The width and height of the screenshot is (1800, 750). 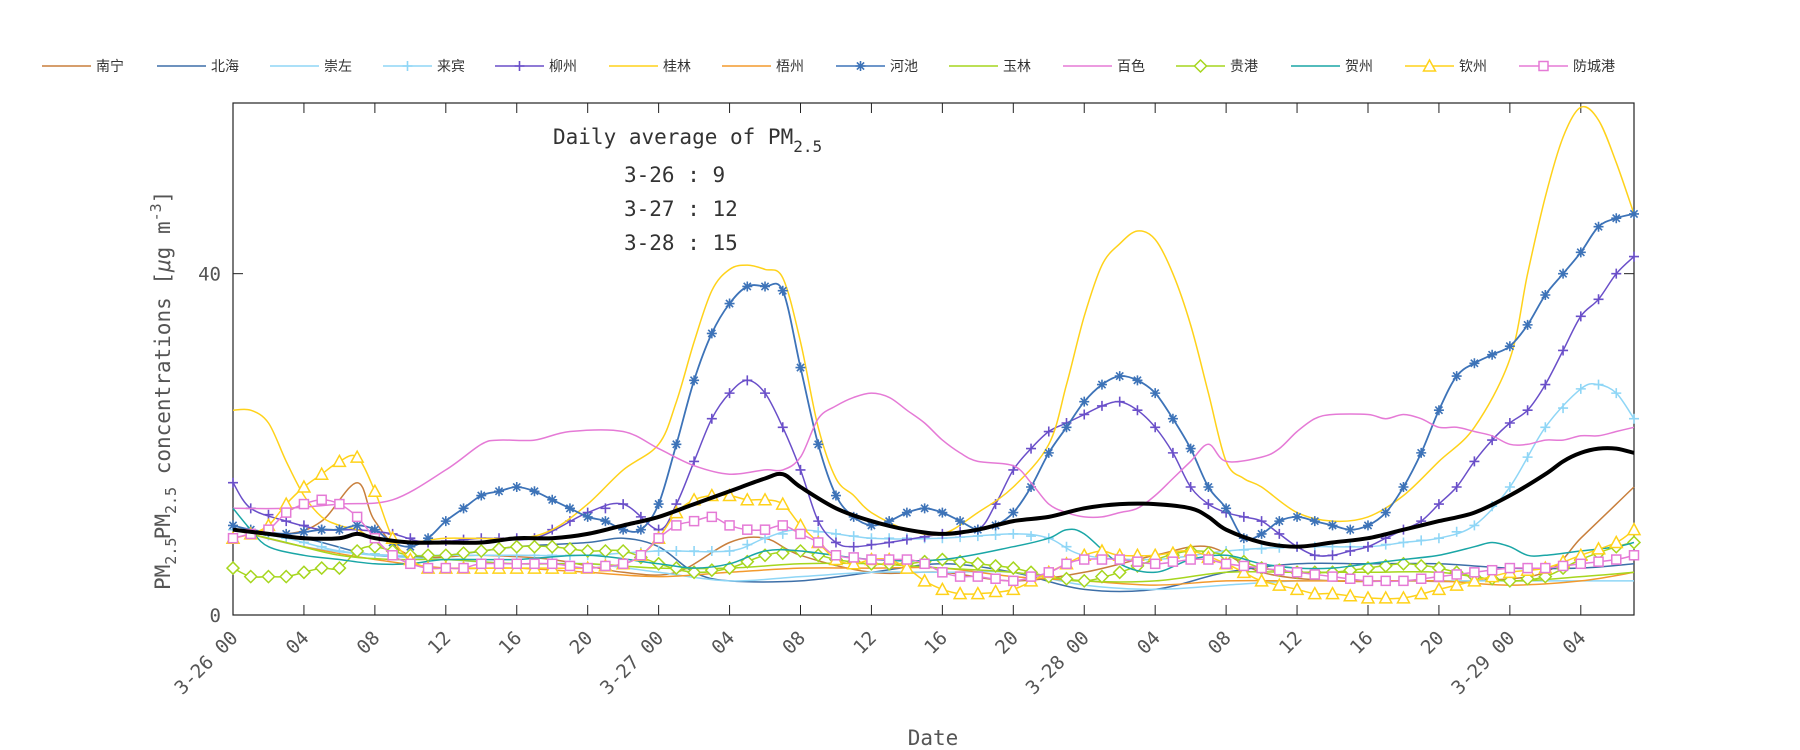 What do you see at coordinates (171, 500) in the screenshot?
I see `y-label-sub: 2.5` at bounding box center [171, 500].